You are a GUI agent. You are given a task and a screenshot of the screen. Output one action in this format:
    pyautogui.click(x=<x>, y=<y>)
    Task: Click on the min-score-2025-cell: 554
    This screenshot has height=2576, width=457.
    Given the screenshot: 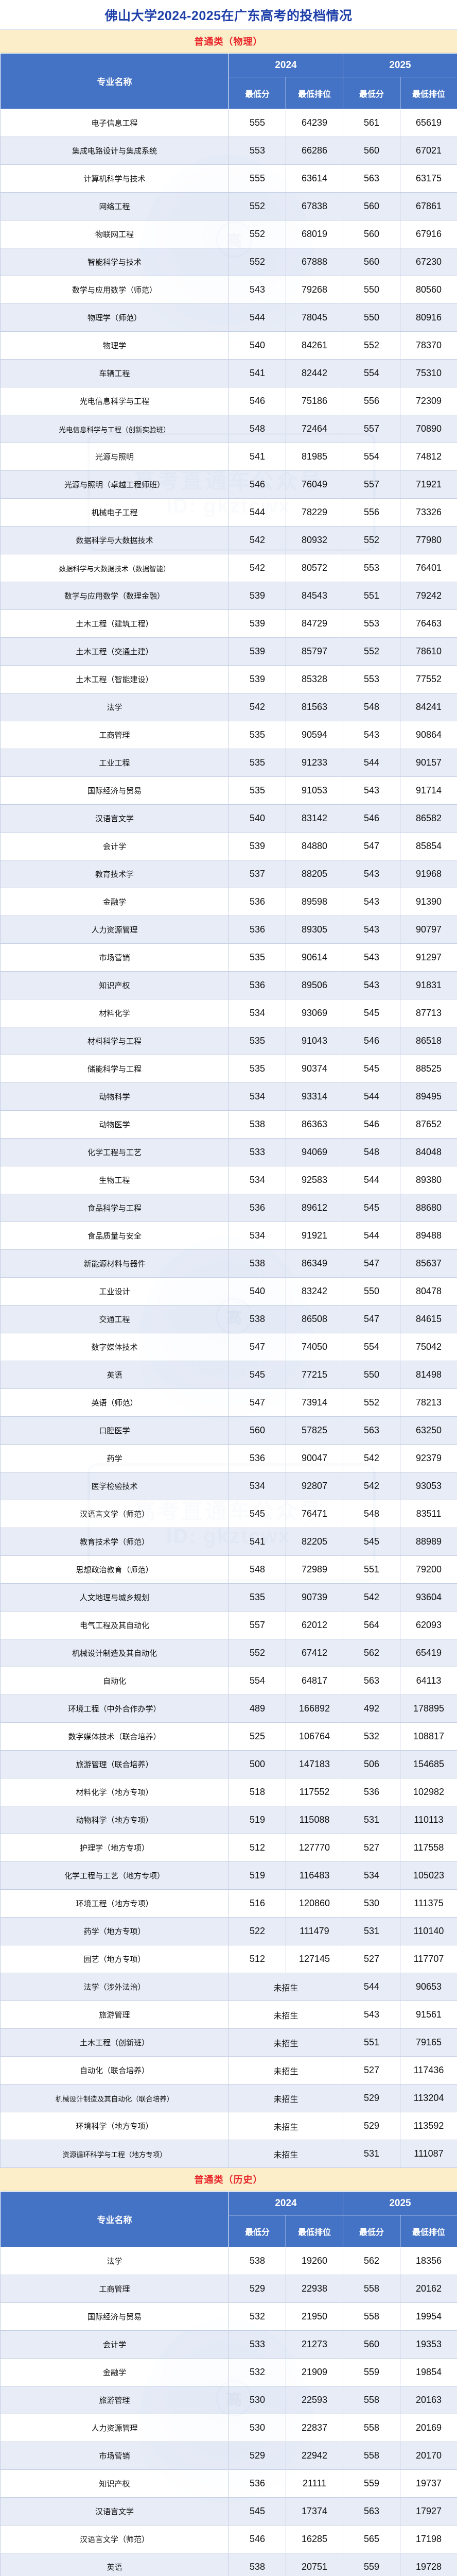 What is the action you would take?
    pyautogui.click(x=371, y=457)
    